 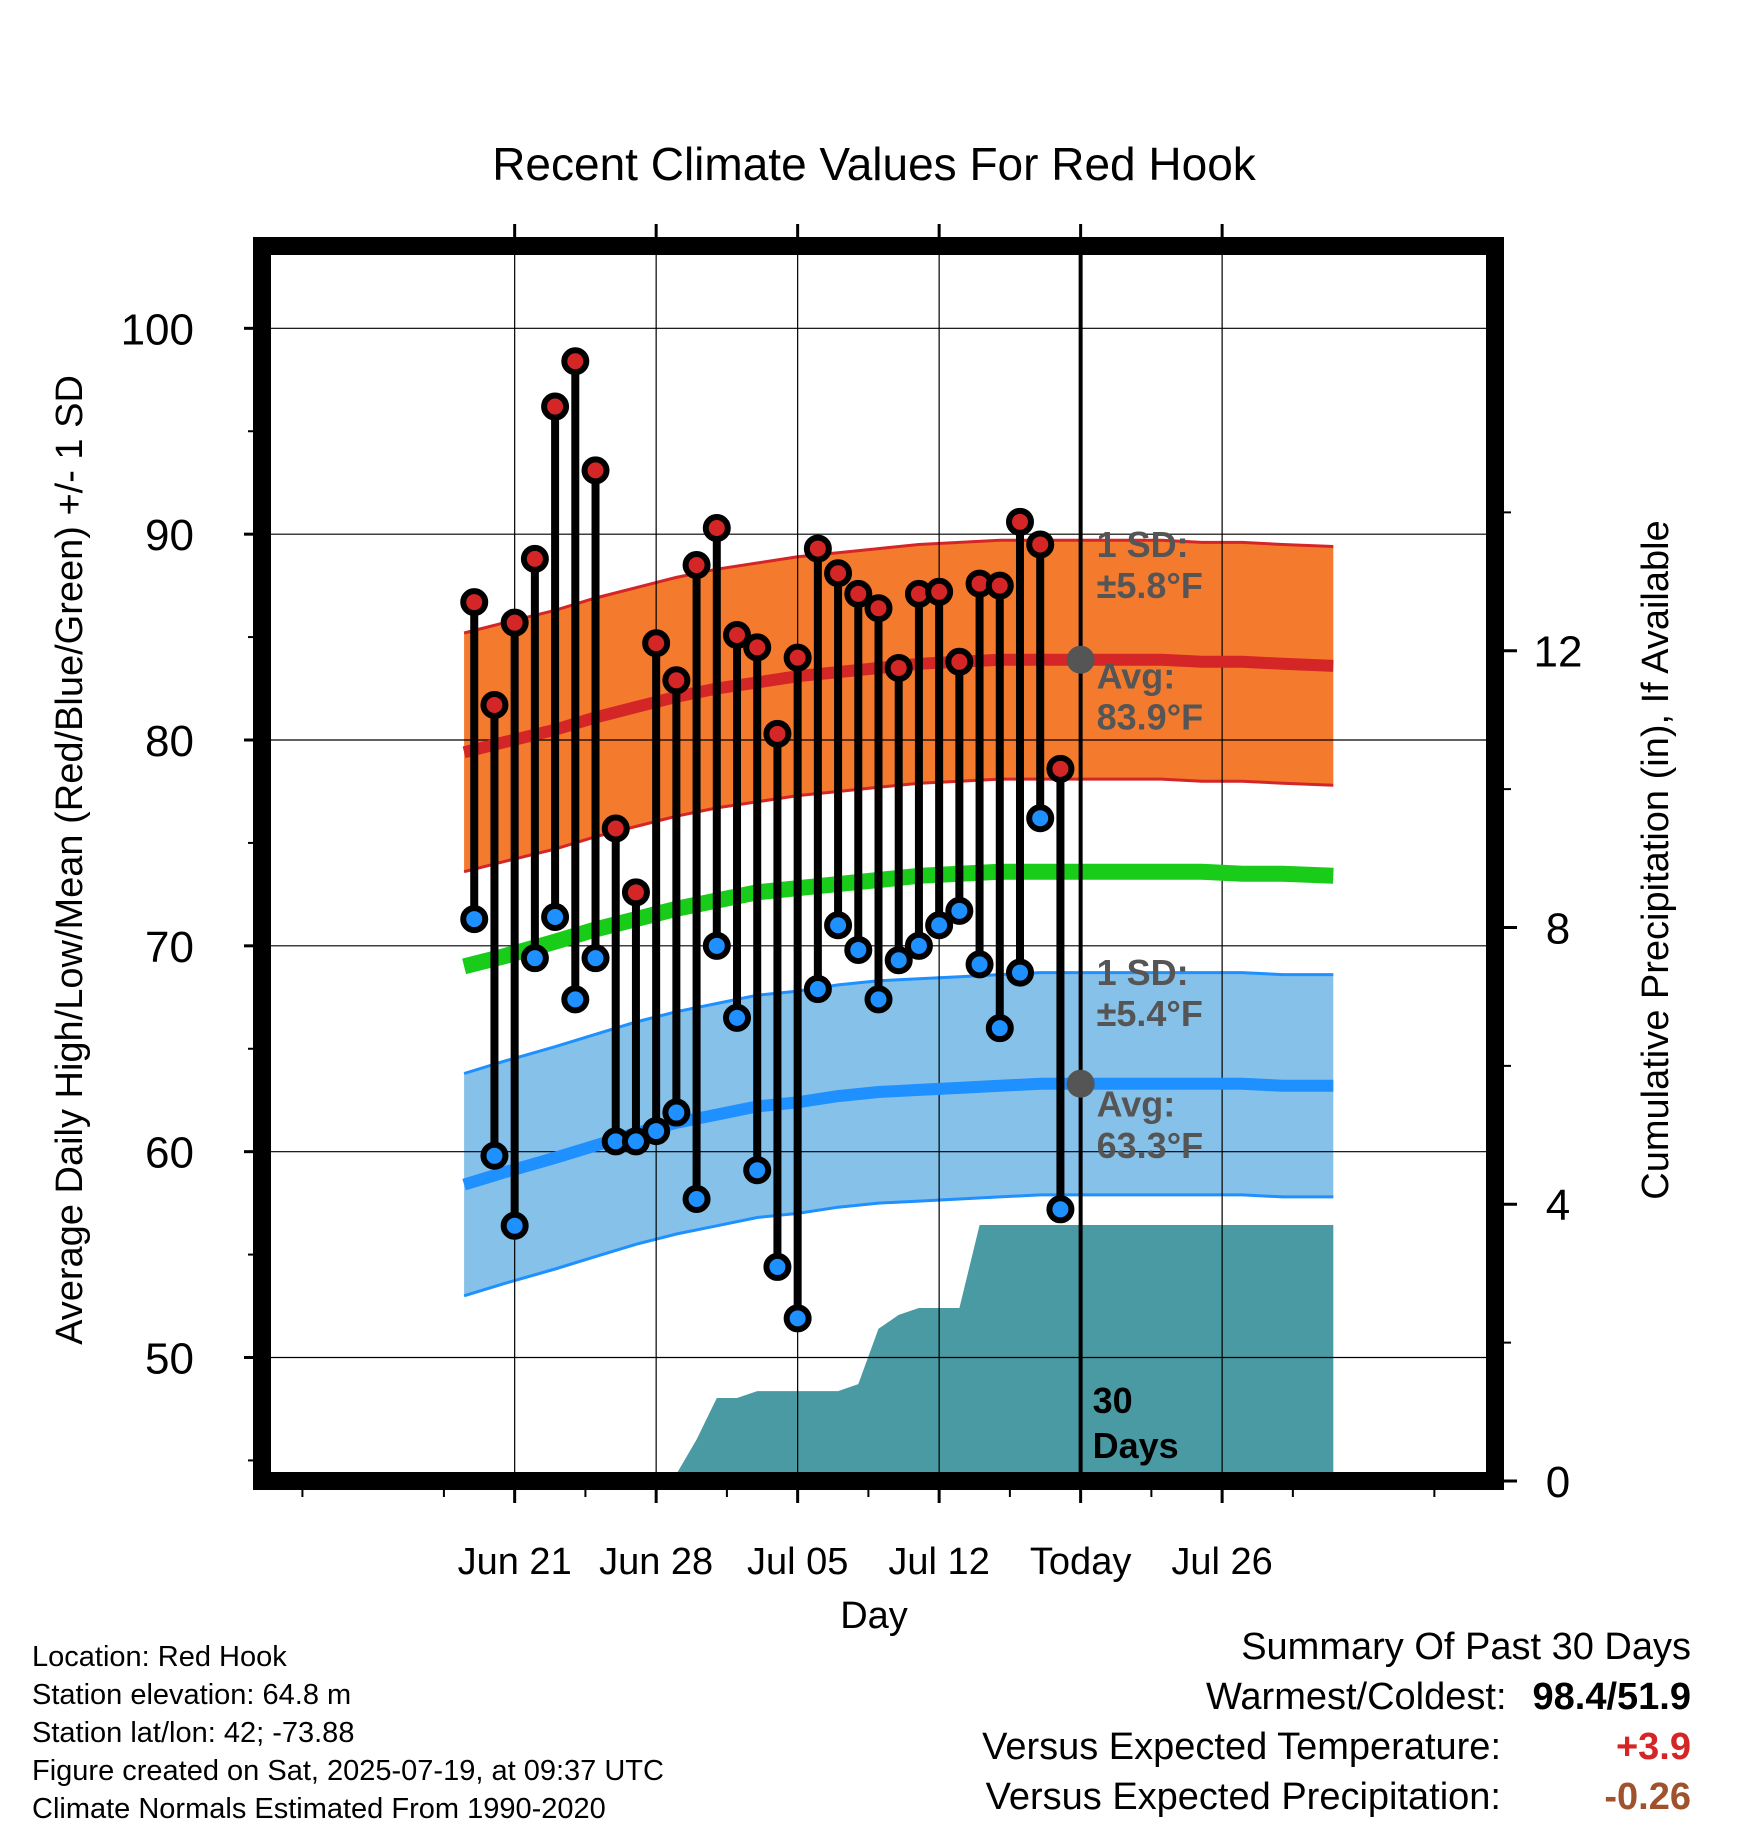 I want to click on summary-title: Summary Of Past 30 Days, so click(x=1466, y=1647).